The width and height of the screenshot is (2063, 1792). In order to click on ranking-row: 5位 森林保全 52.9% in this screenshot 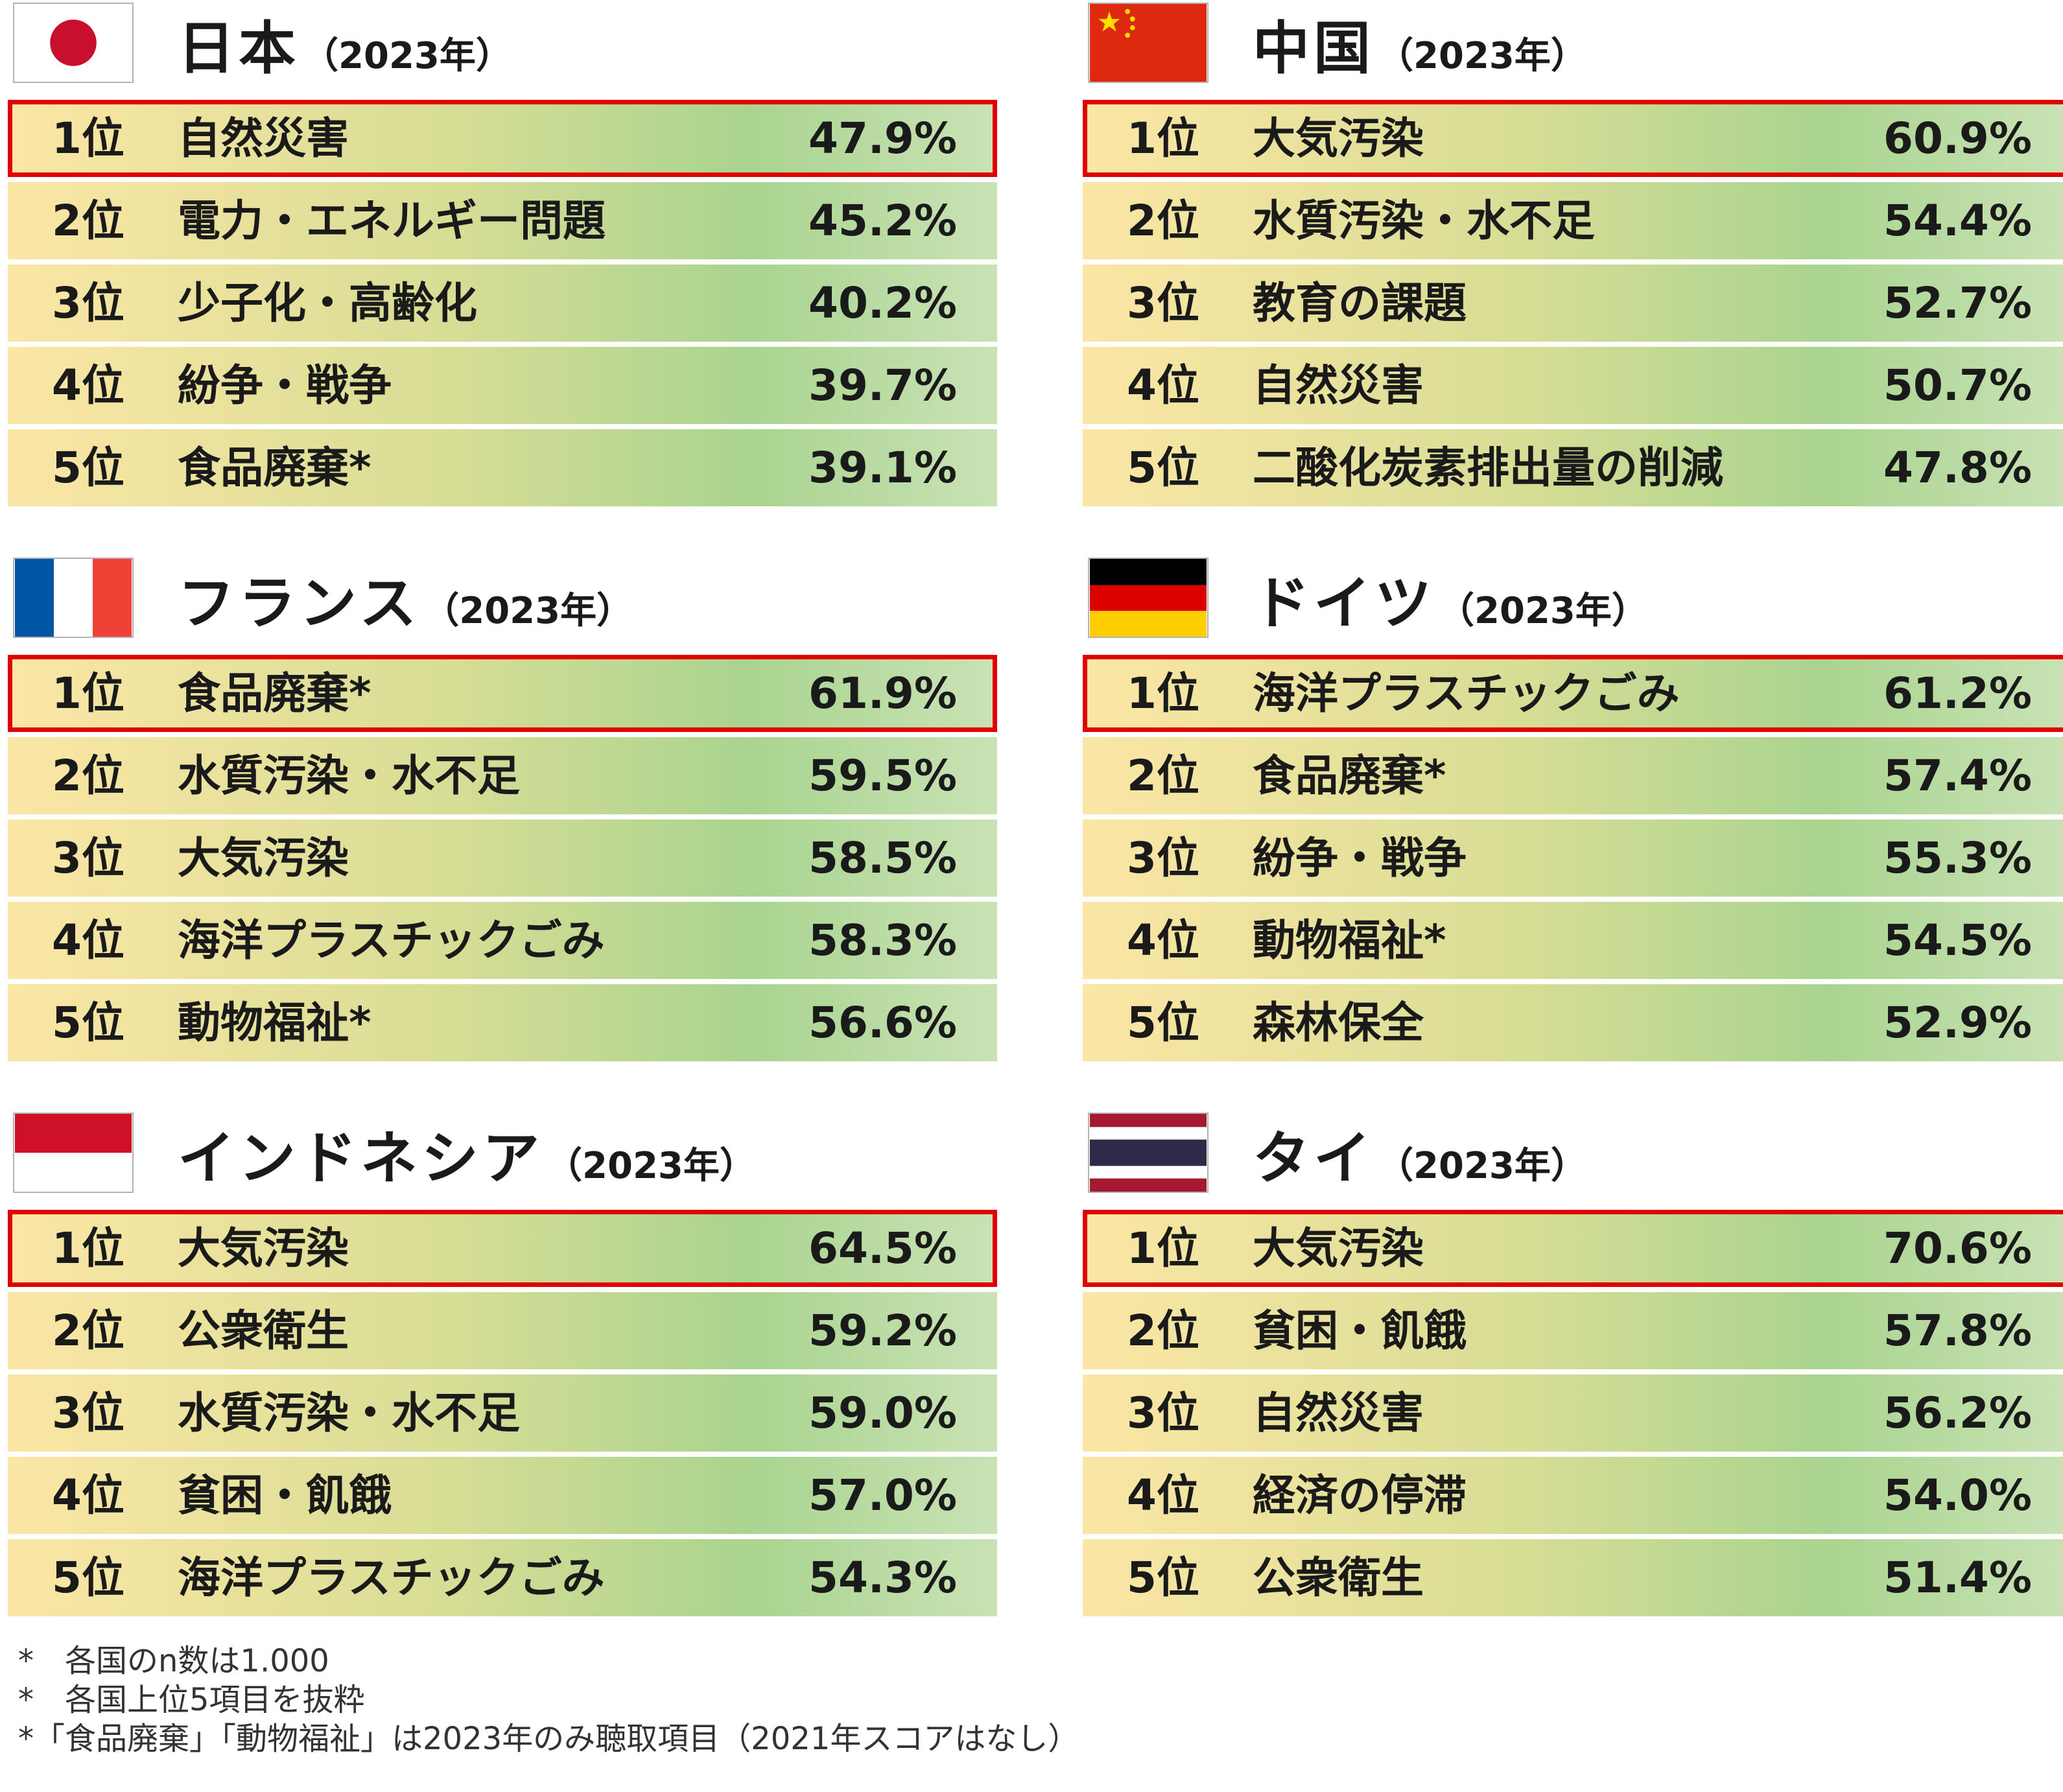, I will do `click(1573, 1022)`.